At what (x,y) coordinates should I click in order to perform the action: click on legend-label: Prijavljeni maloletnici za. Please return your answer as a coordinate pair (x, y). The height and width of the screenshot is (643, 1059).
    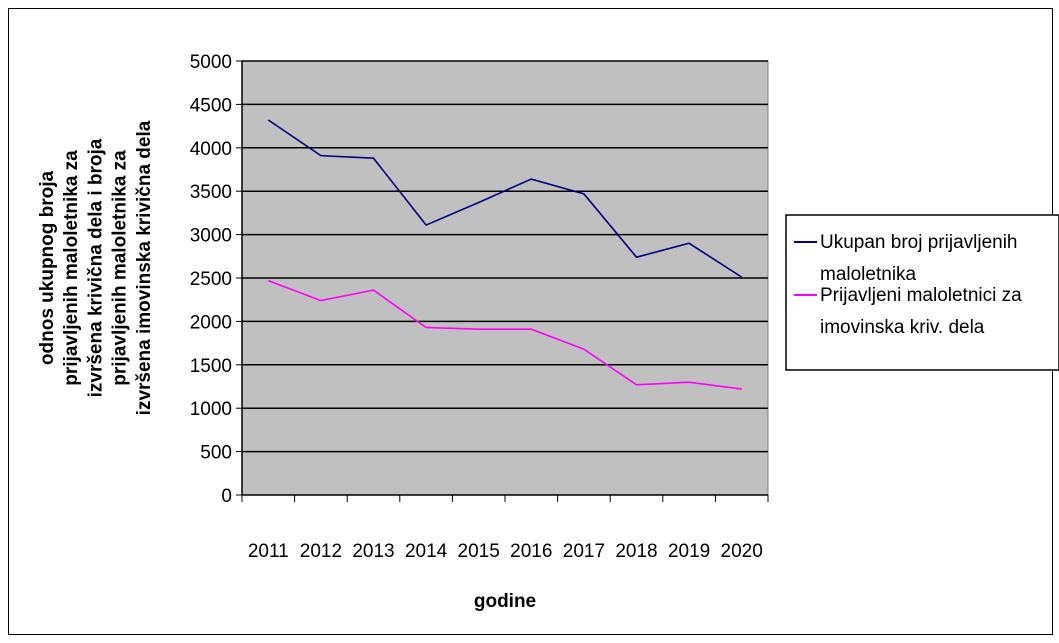
    Looking at the image, I should click on (921, 295).